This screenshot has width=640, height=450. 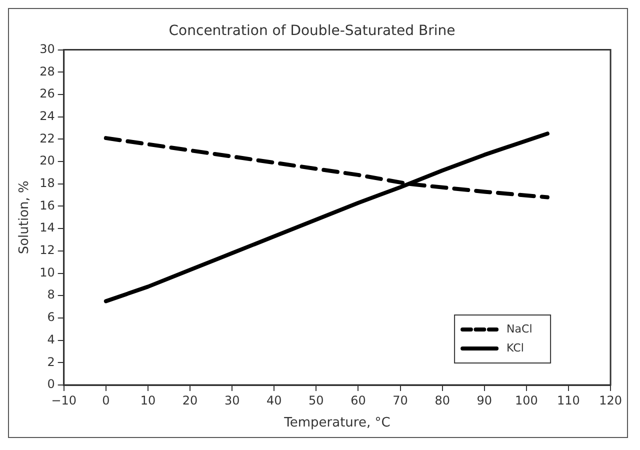 What do you see at coordinates (316, 400) in the screenshot?
I see `x-tick-label: 50` at bounding box center [316, 400].